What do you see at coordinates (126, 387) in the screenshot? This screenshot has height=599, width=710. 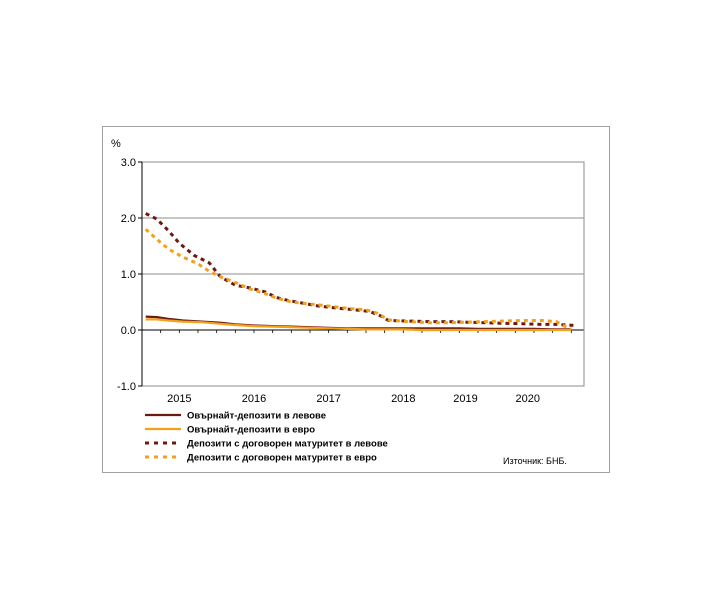 I see `y-tick-label: -1.0` at bounding box center [126, 387].